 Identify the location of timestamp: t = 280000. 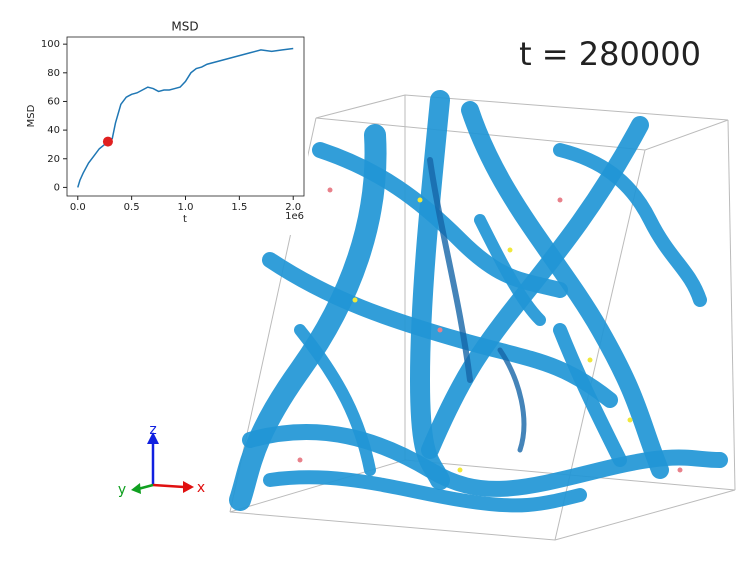
(610, 54).